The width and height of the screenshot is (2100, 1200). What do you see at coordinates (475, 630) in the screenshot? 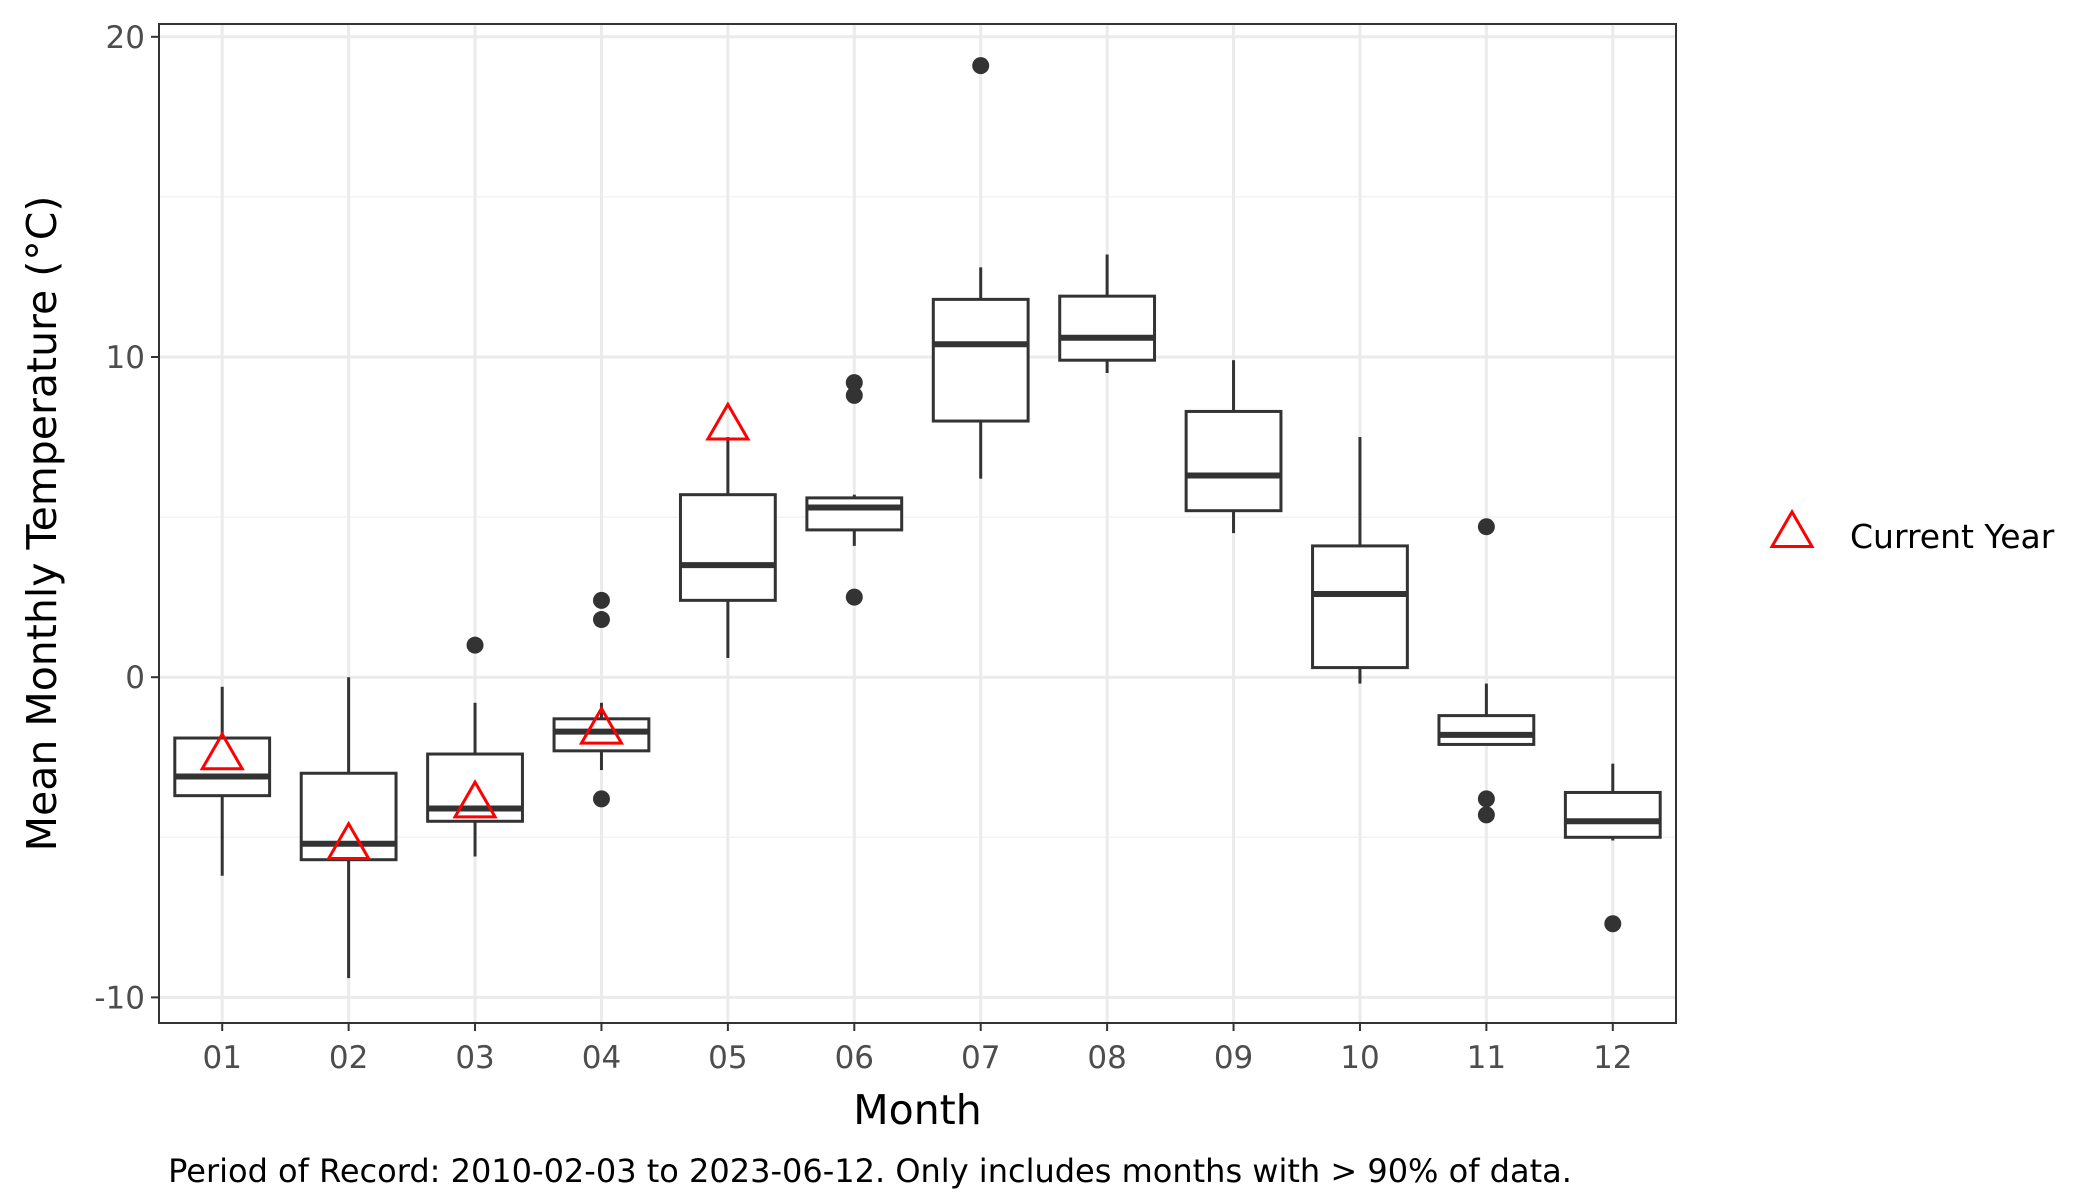
I see `current-year-points` at bounding box center [475, 630].